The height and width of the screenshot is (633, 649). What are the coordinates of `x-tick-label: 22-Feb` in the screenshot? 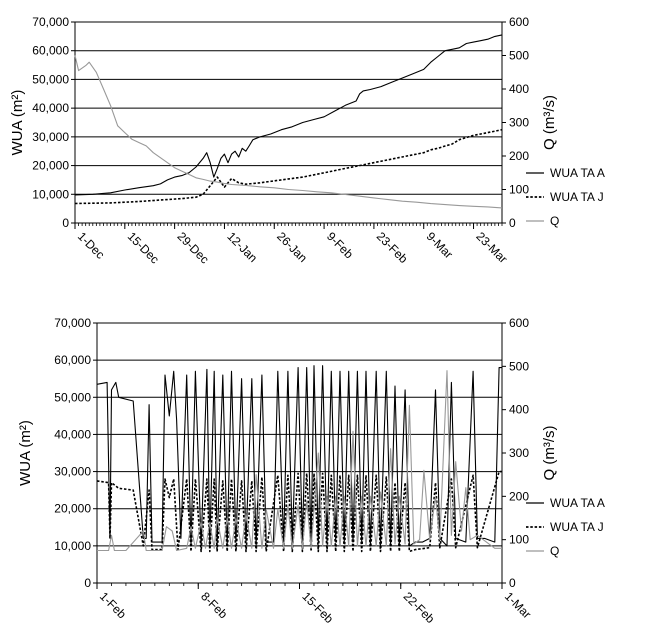 It's located at (419, 607).